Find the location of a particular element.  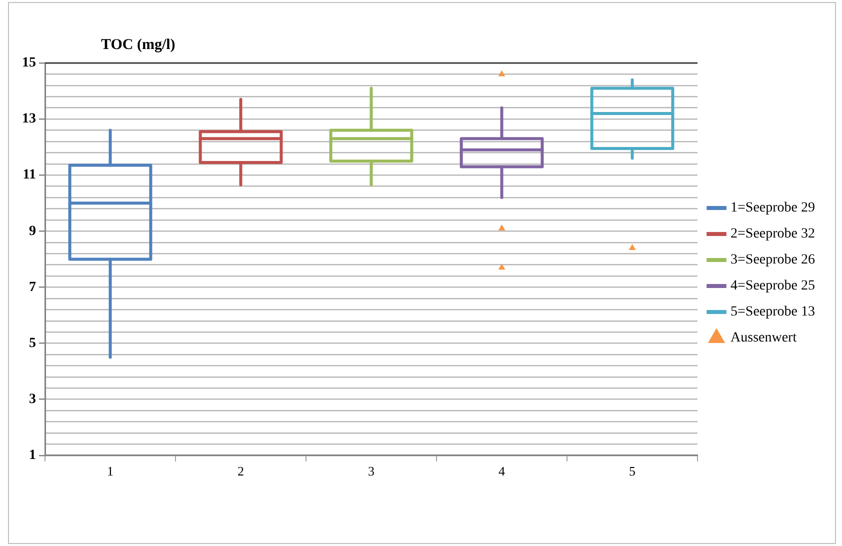

y-tick-label: 1 is located at coordinates (32, 456).